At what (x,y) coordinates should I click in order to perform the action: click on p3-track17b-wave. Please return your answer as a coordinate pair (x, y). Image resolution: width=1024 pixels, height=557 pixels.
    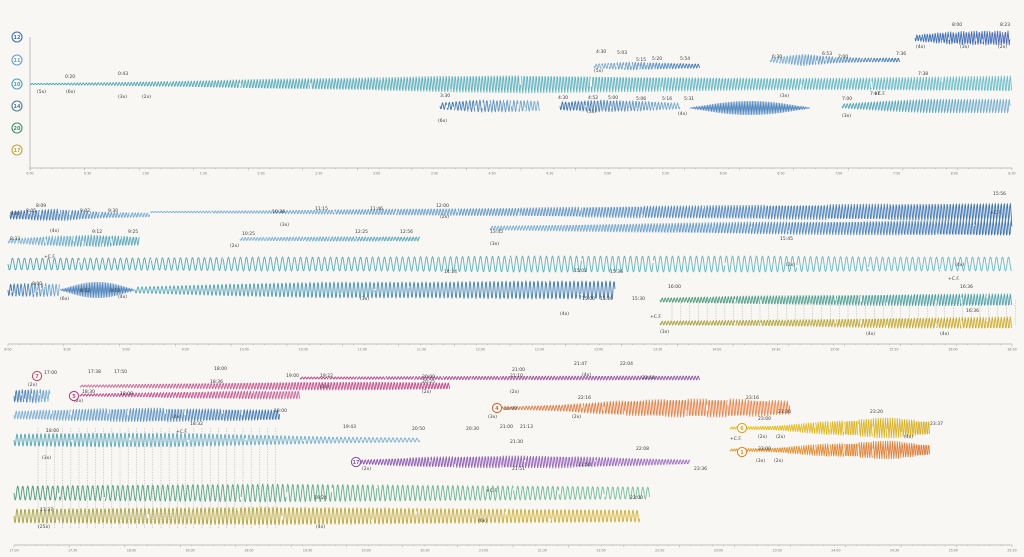
    Looking at the image, I should click on (215, 516).